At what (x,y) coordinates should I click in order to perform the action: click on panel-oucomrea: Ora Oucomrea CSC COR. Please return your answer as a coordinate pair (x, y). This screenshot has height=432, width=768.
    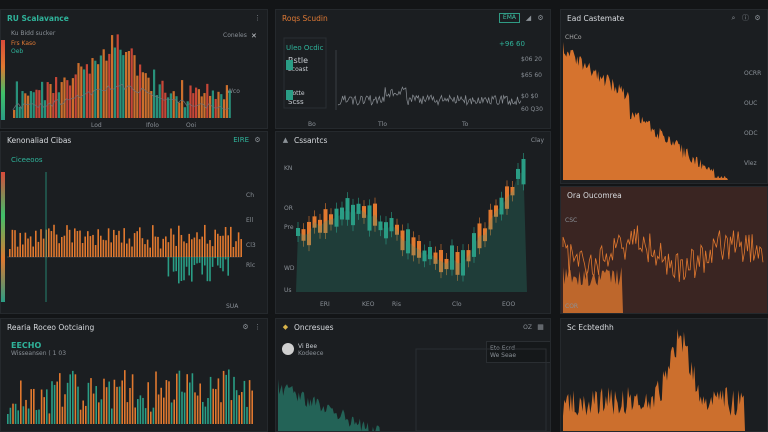
    Looking at the image, I should click on (664, 250).